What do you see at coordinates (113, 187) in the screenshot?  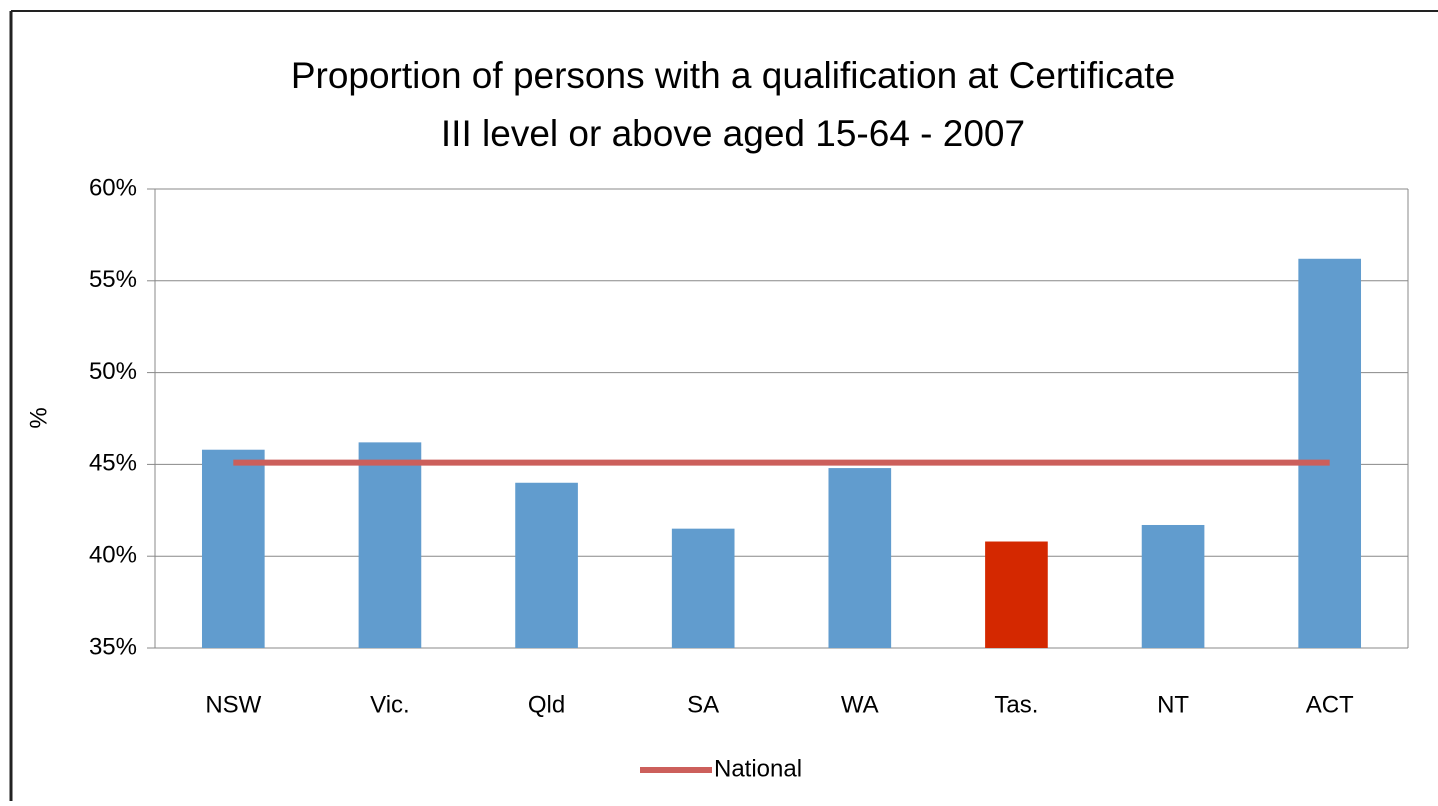 I see `y-tick-label: 60%` at bounding box center [113, 187].